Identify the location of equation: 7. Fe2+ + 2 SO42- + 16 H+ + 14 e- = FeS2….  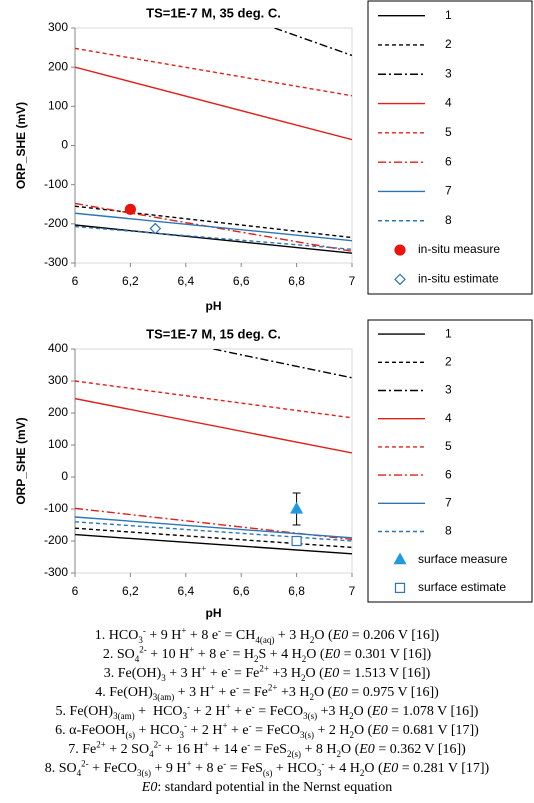
(267, 749).